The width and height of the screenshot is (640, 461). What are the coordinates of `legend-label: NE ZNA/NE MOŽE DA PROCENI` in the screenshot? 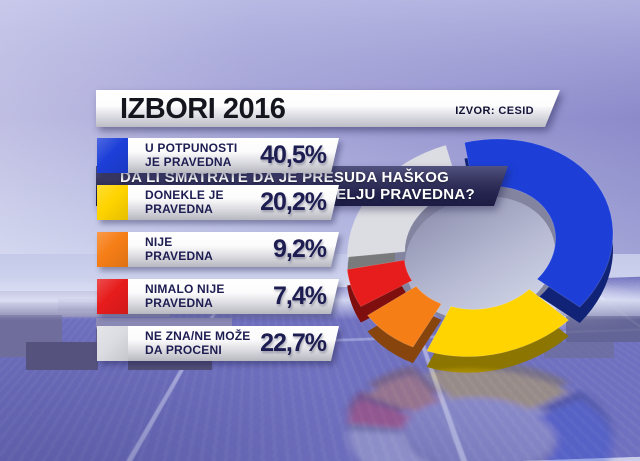 It's located at (198, 343).